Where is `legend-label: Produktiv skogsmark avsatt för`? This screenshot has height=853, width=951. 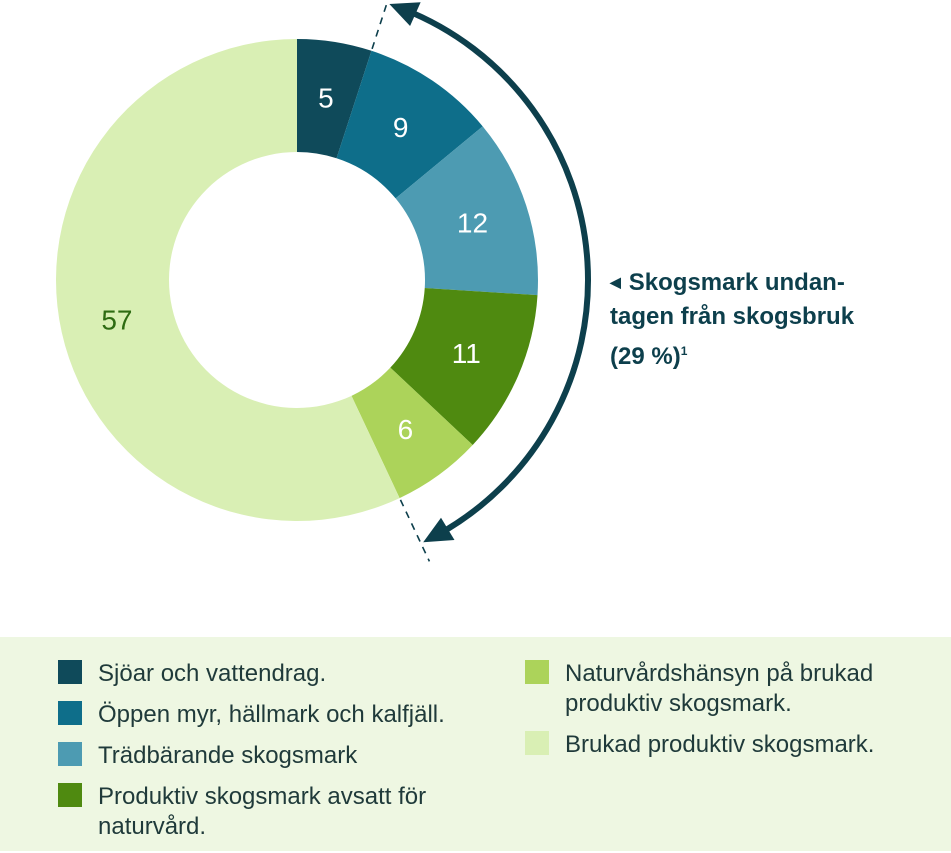
legend-label: Produktiv skogsmark avsatt för is located at coordinates (262, 796).